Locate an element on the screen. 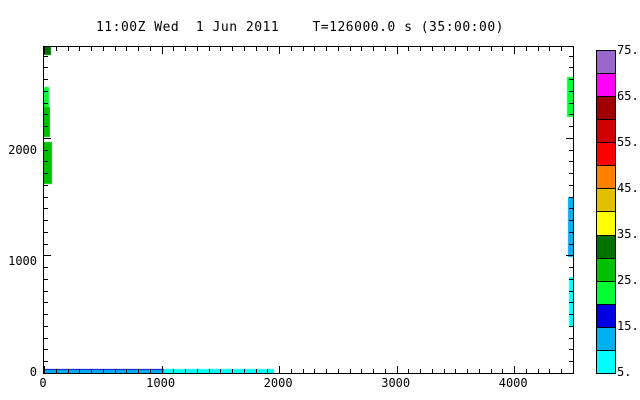 This screenshot has height=400, width=640. x-axis-tick-label-4000: 4000 is located at coordinates (513, 383).